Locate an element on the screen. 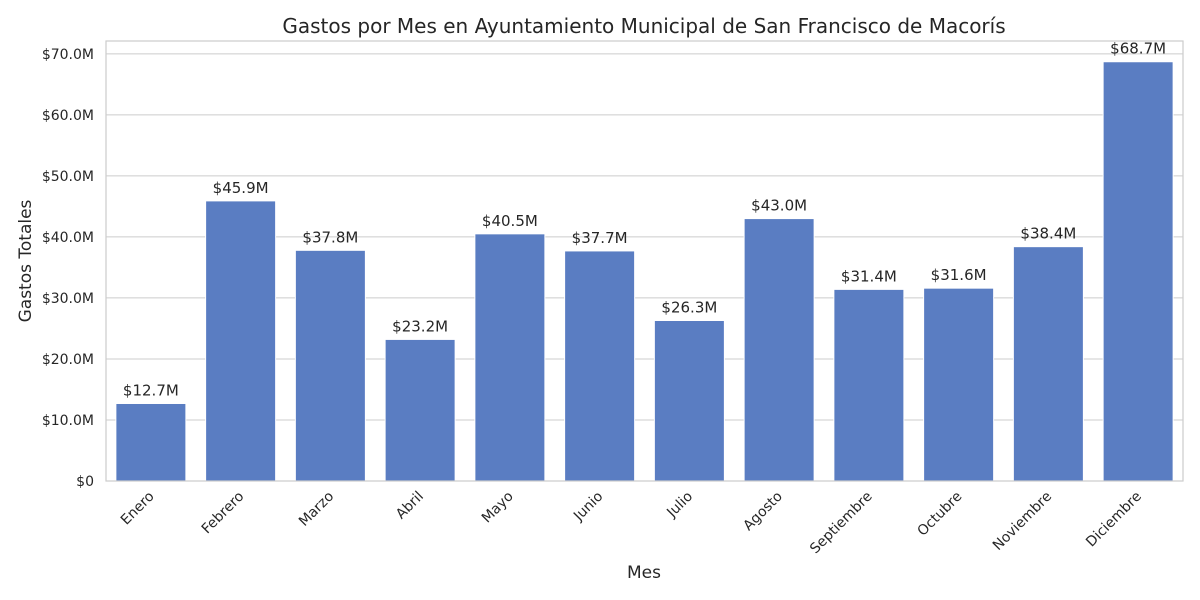 The height and width of the screenshot is (600, 1200). x-tick-label: Febrero is located at coordinates (223, 513).